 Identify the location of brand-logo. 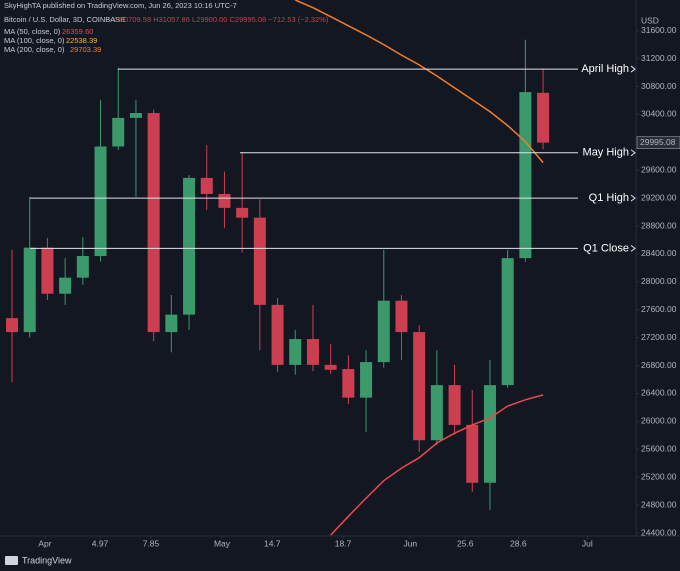
(11, 560).